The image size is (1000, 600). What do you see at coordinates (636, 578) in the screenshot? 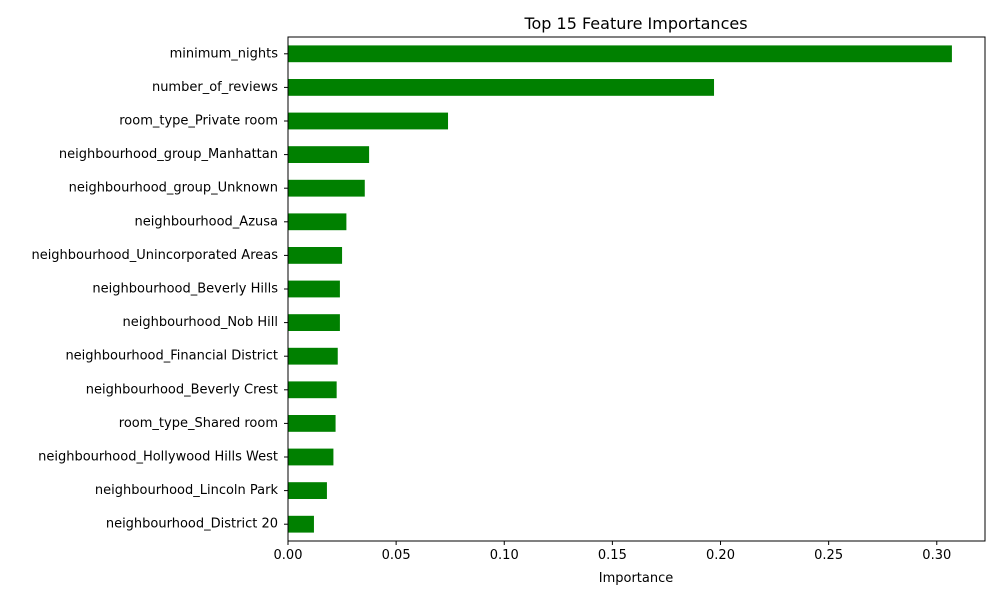
I see `x-axis-title: Importance` at bounding box center [636, 578].